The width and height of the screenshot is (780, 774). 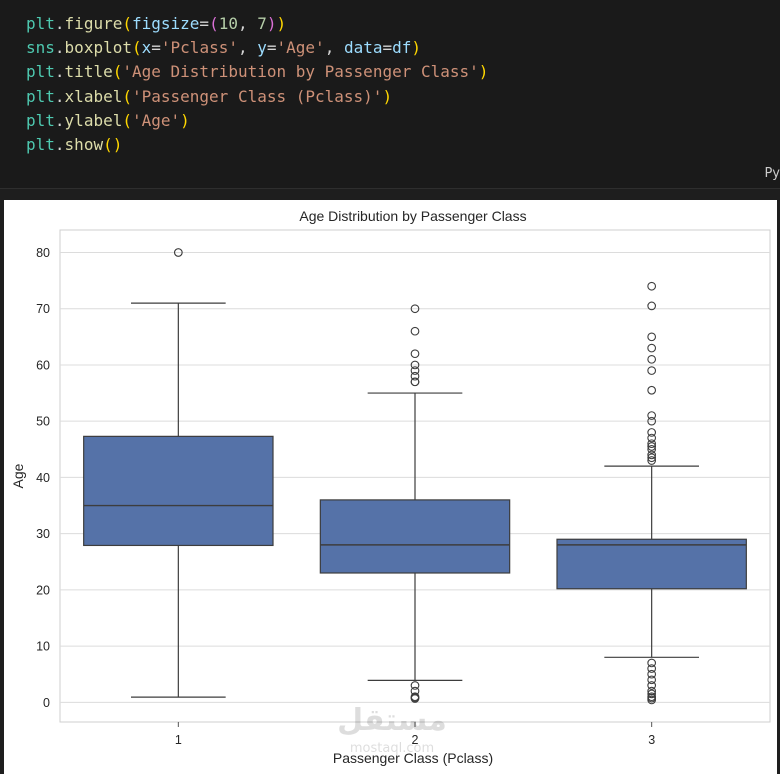 I want to click on code-token: 'Pclass', so click(x=199, y=48).